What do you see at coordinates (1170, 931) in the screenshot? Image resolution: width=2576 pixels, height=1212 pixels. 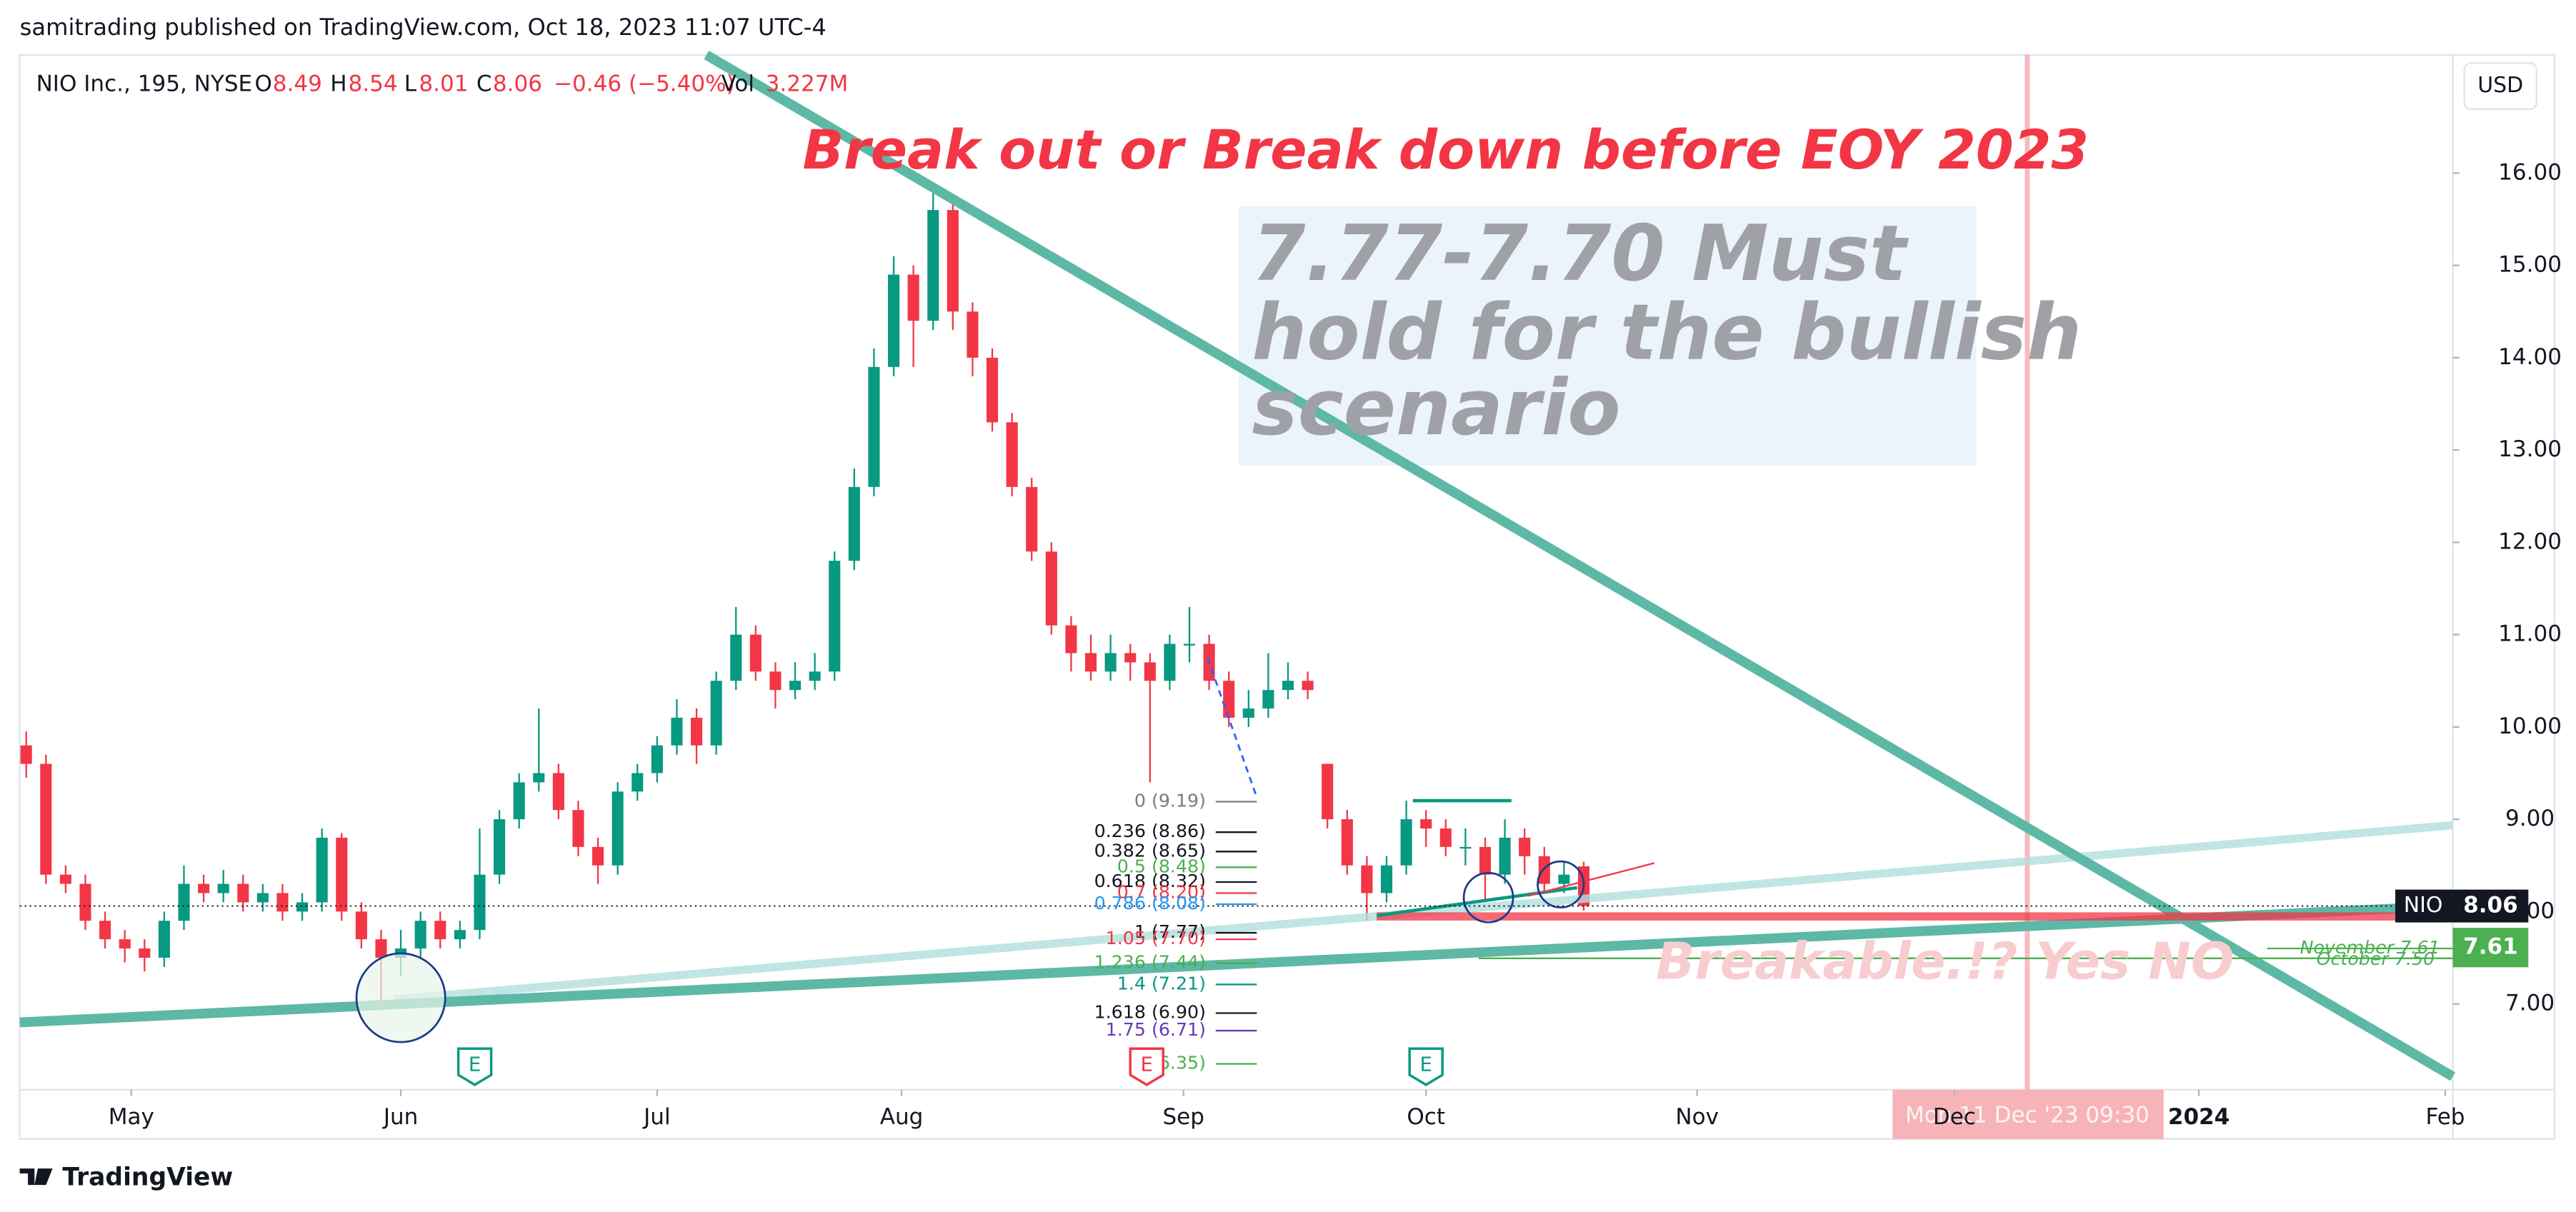 I see `fib-label: 1 (7.77)` at bounding box center [1170, 931].